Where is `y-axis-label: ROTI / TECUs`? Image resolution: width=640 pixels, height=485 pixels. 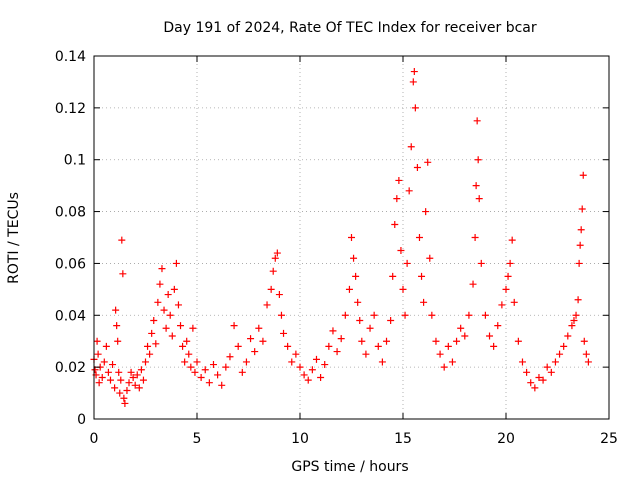 y-axis-label: ROTI / TECUs is located at coordinates (14, 238).